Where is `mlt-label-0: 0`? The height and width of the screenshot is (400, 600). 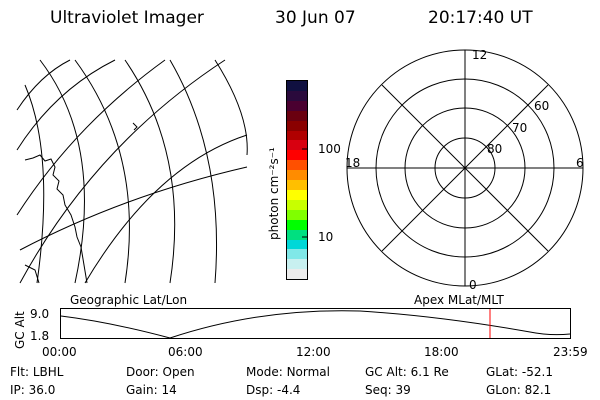 mlt-label-0: 0 is located at coordinates (473, 284).